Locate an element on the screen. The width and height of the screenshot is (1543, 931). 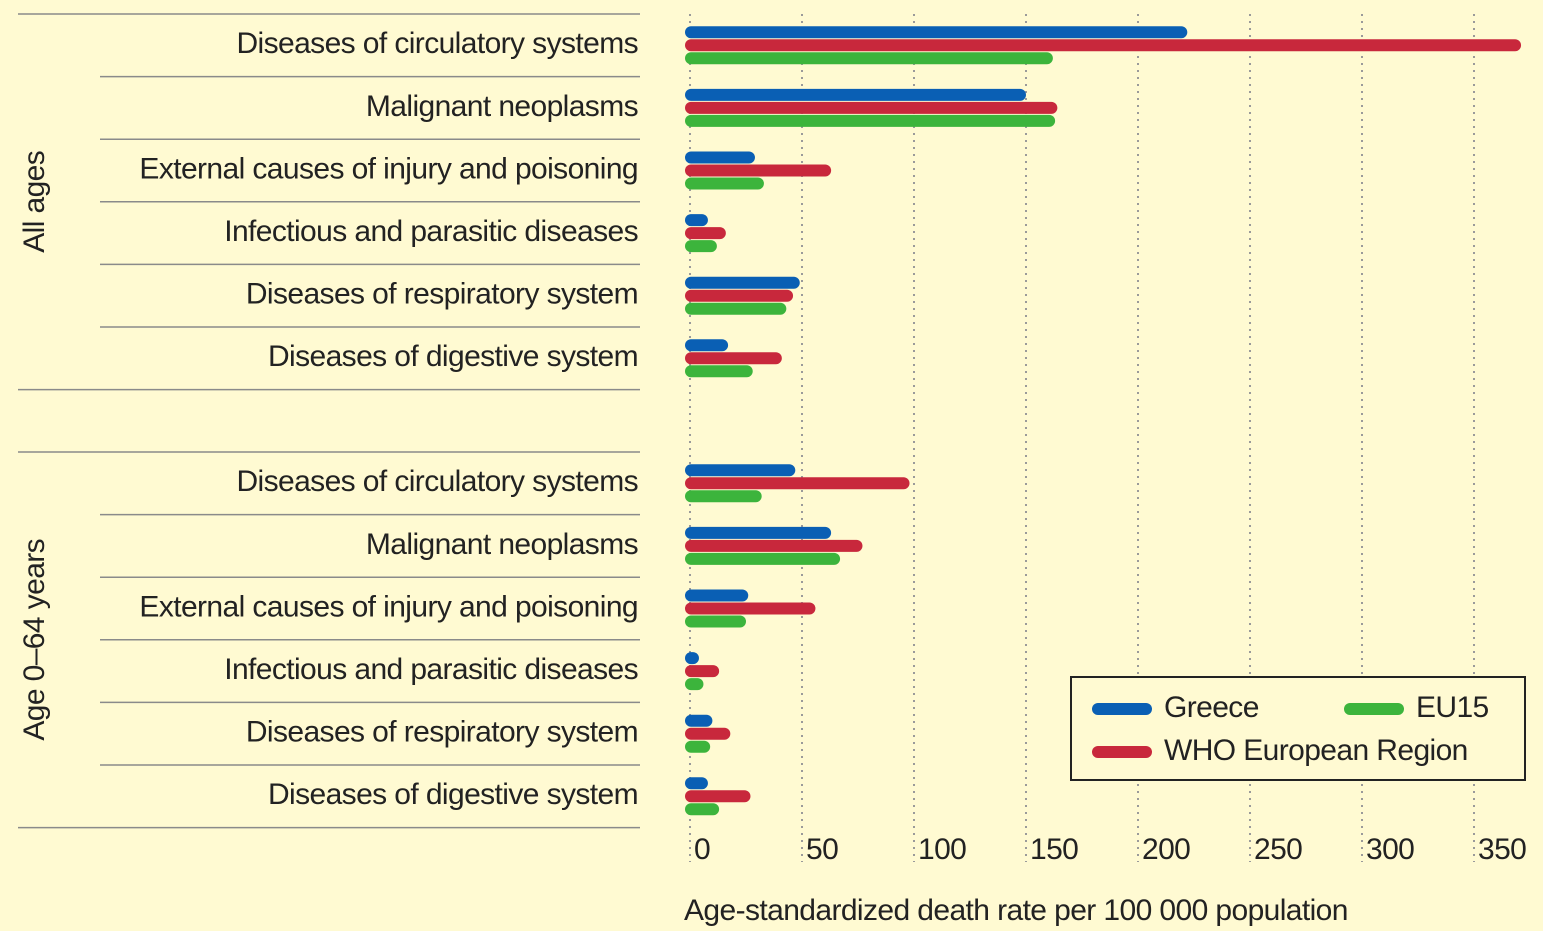
x-tick-label: 300 is located at coordinates (1390, 849).